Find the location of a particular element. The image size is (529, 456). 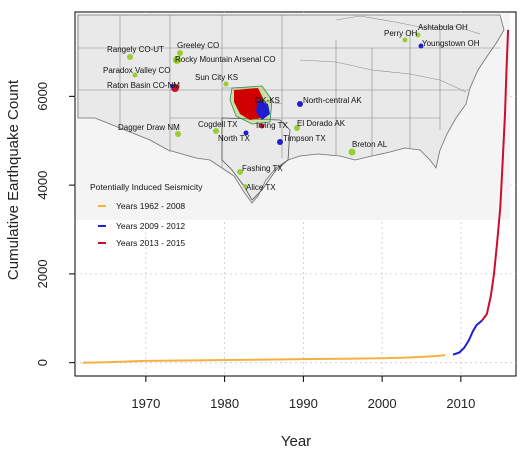

site-youngstown is located at coordinates (421, 46).